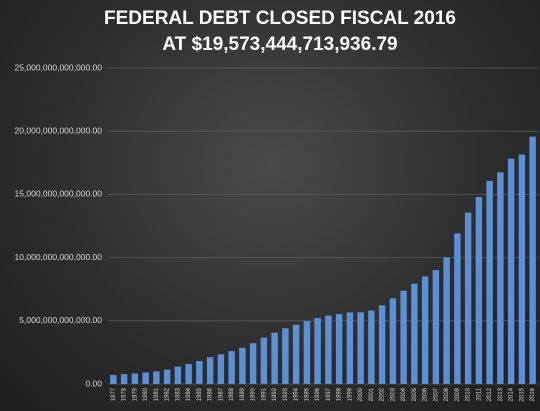  Describe the element at coordinates (59, 257) in the screenshot. I see `y-tick-label: 10,000,000,000,000.00` at that location.